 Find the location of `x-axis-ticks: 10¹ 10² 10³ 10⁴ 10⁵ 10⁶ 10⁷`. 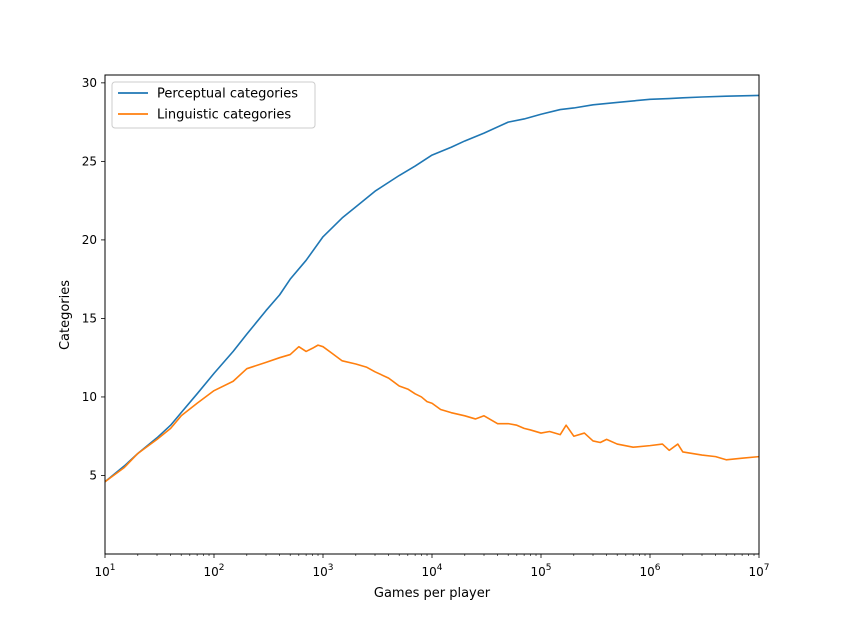

x-axis-ticks: 10¹ 10² 10³ 10⁴ 10⁵ 10⁶ 10⁷ is located at coordinates (432, 566).